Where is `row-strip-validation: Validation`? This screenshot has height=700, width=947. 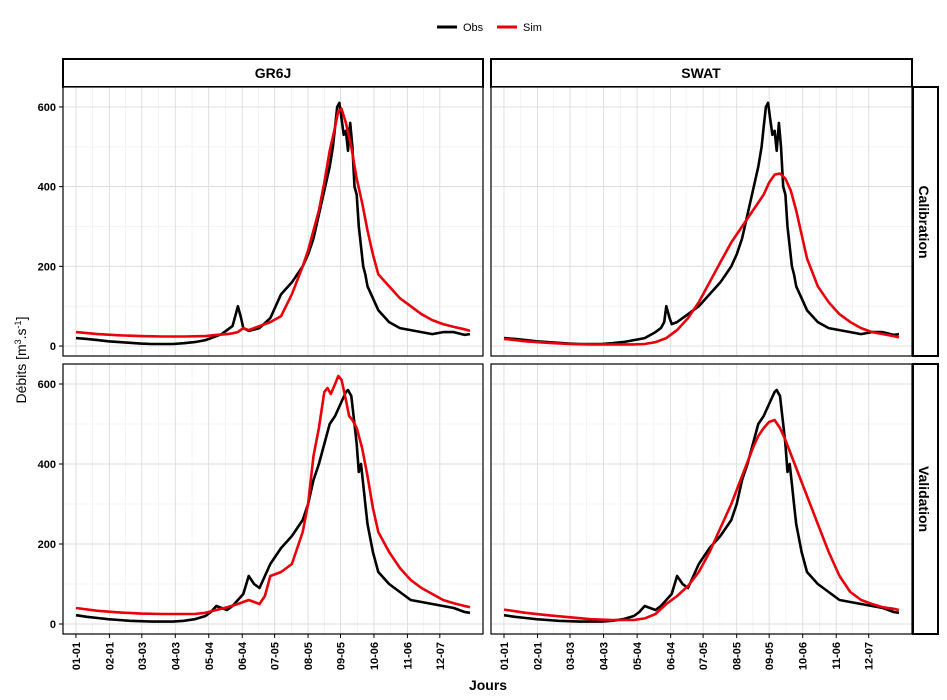
row-strip-validation: Validation is located at coordinates (925, 499).